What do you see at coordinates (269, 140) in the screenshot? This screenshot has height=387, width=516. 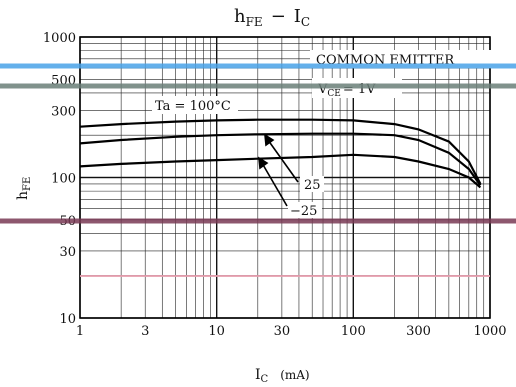 I see `arrow-25-head` at bounding box center [269, 140].